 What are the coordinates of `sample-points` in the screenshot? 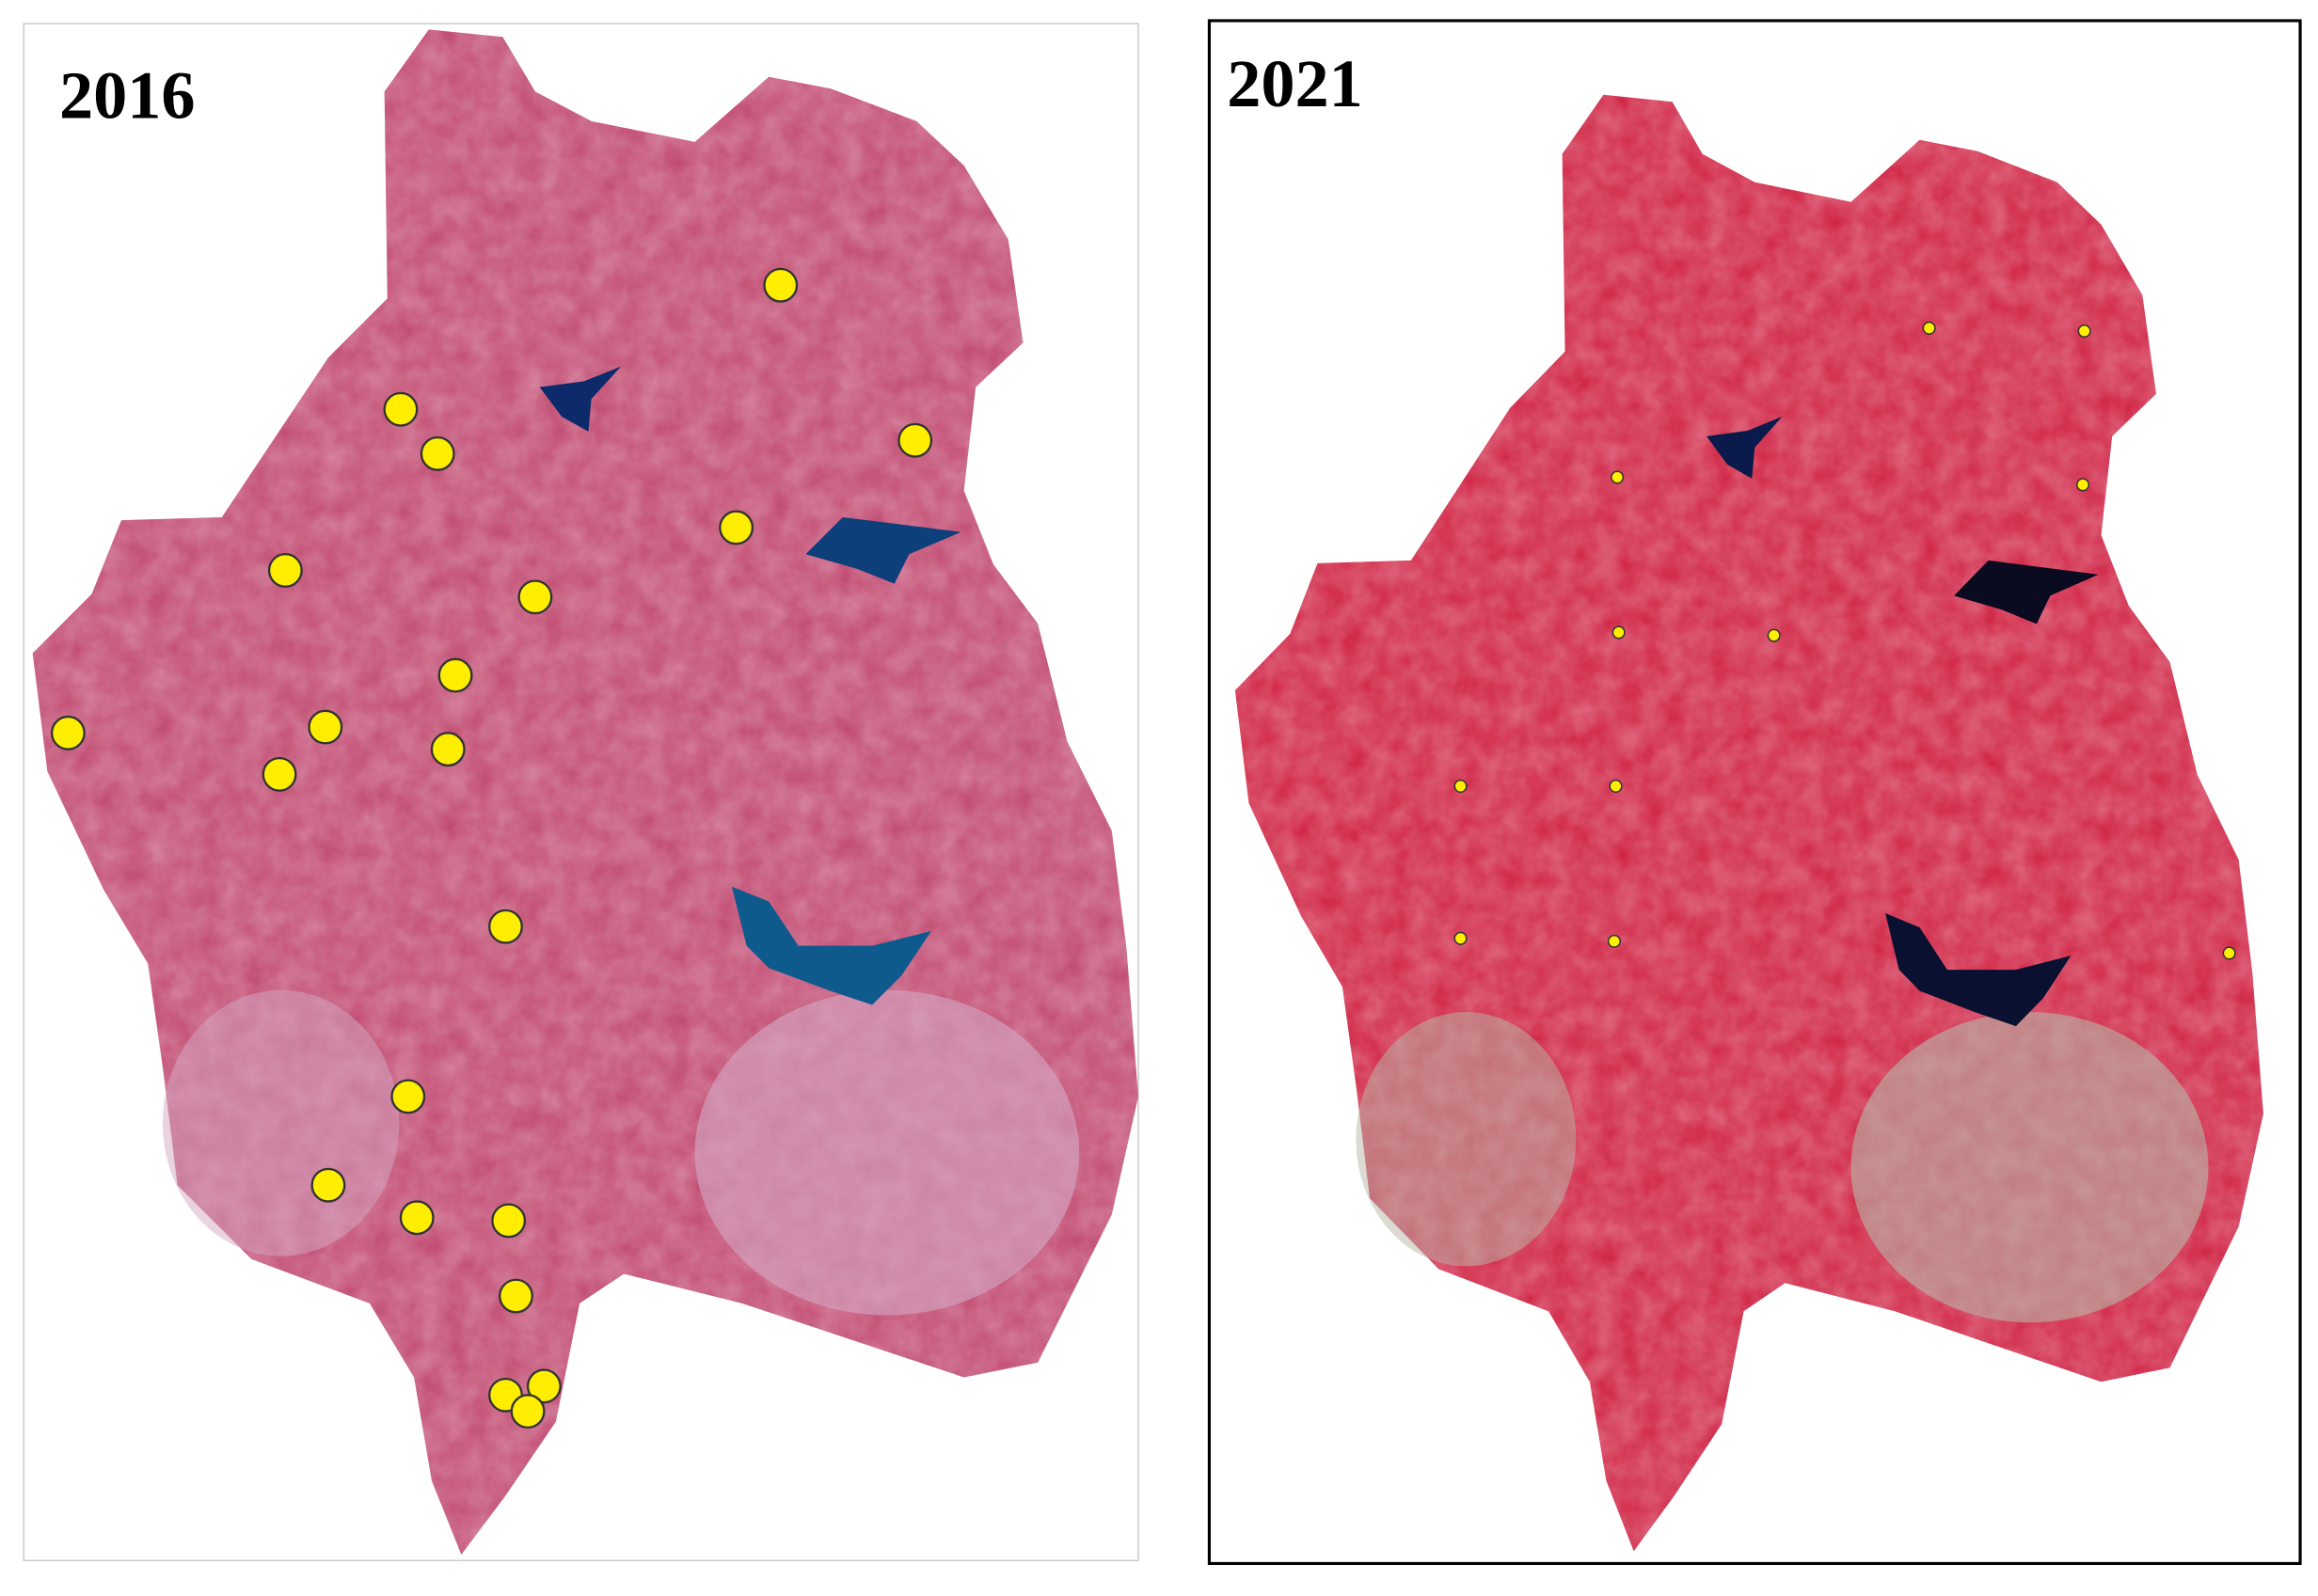 It's located at (1844, 640).